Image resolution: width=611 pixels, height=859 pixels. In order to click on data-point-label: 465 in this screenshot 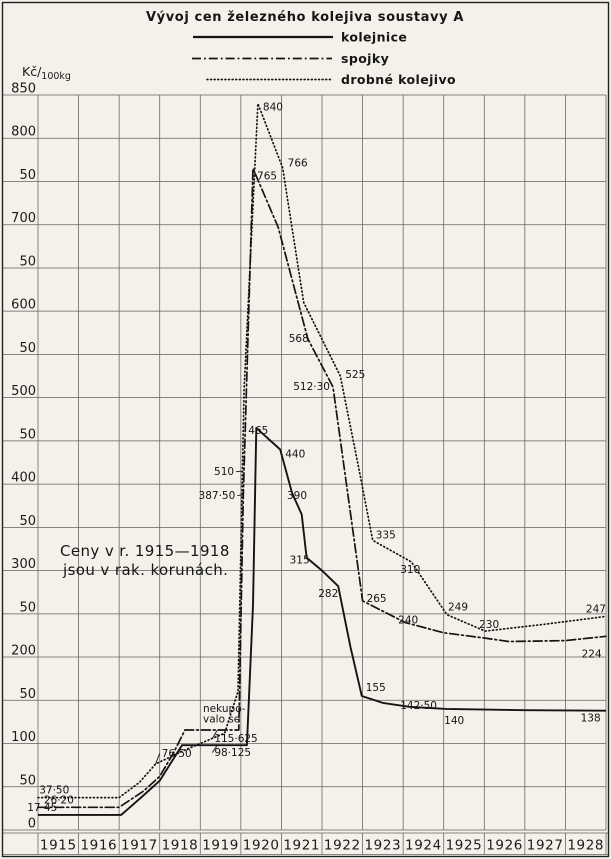, I will do `click(258, 431)`.